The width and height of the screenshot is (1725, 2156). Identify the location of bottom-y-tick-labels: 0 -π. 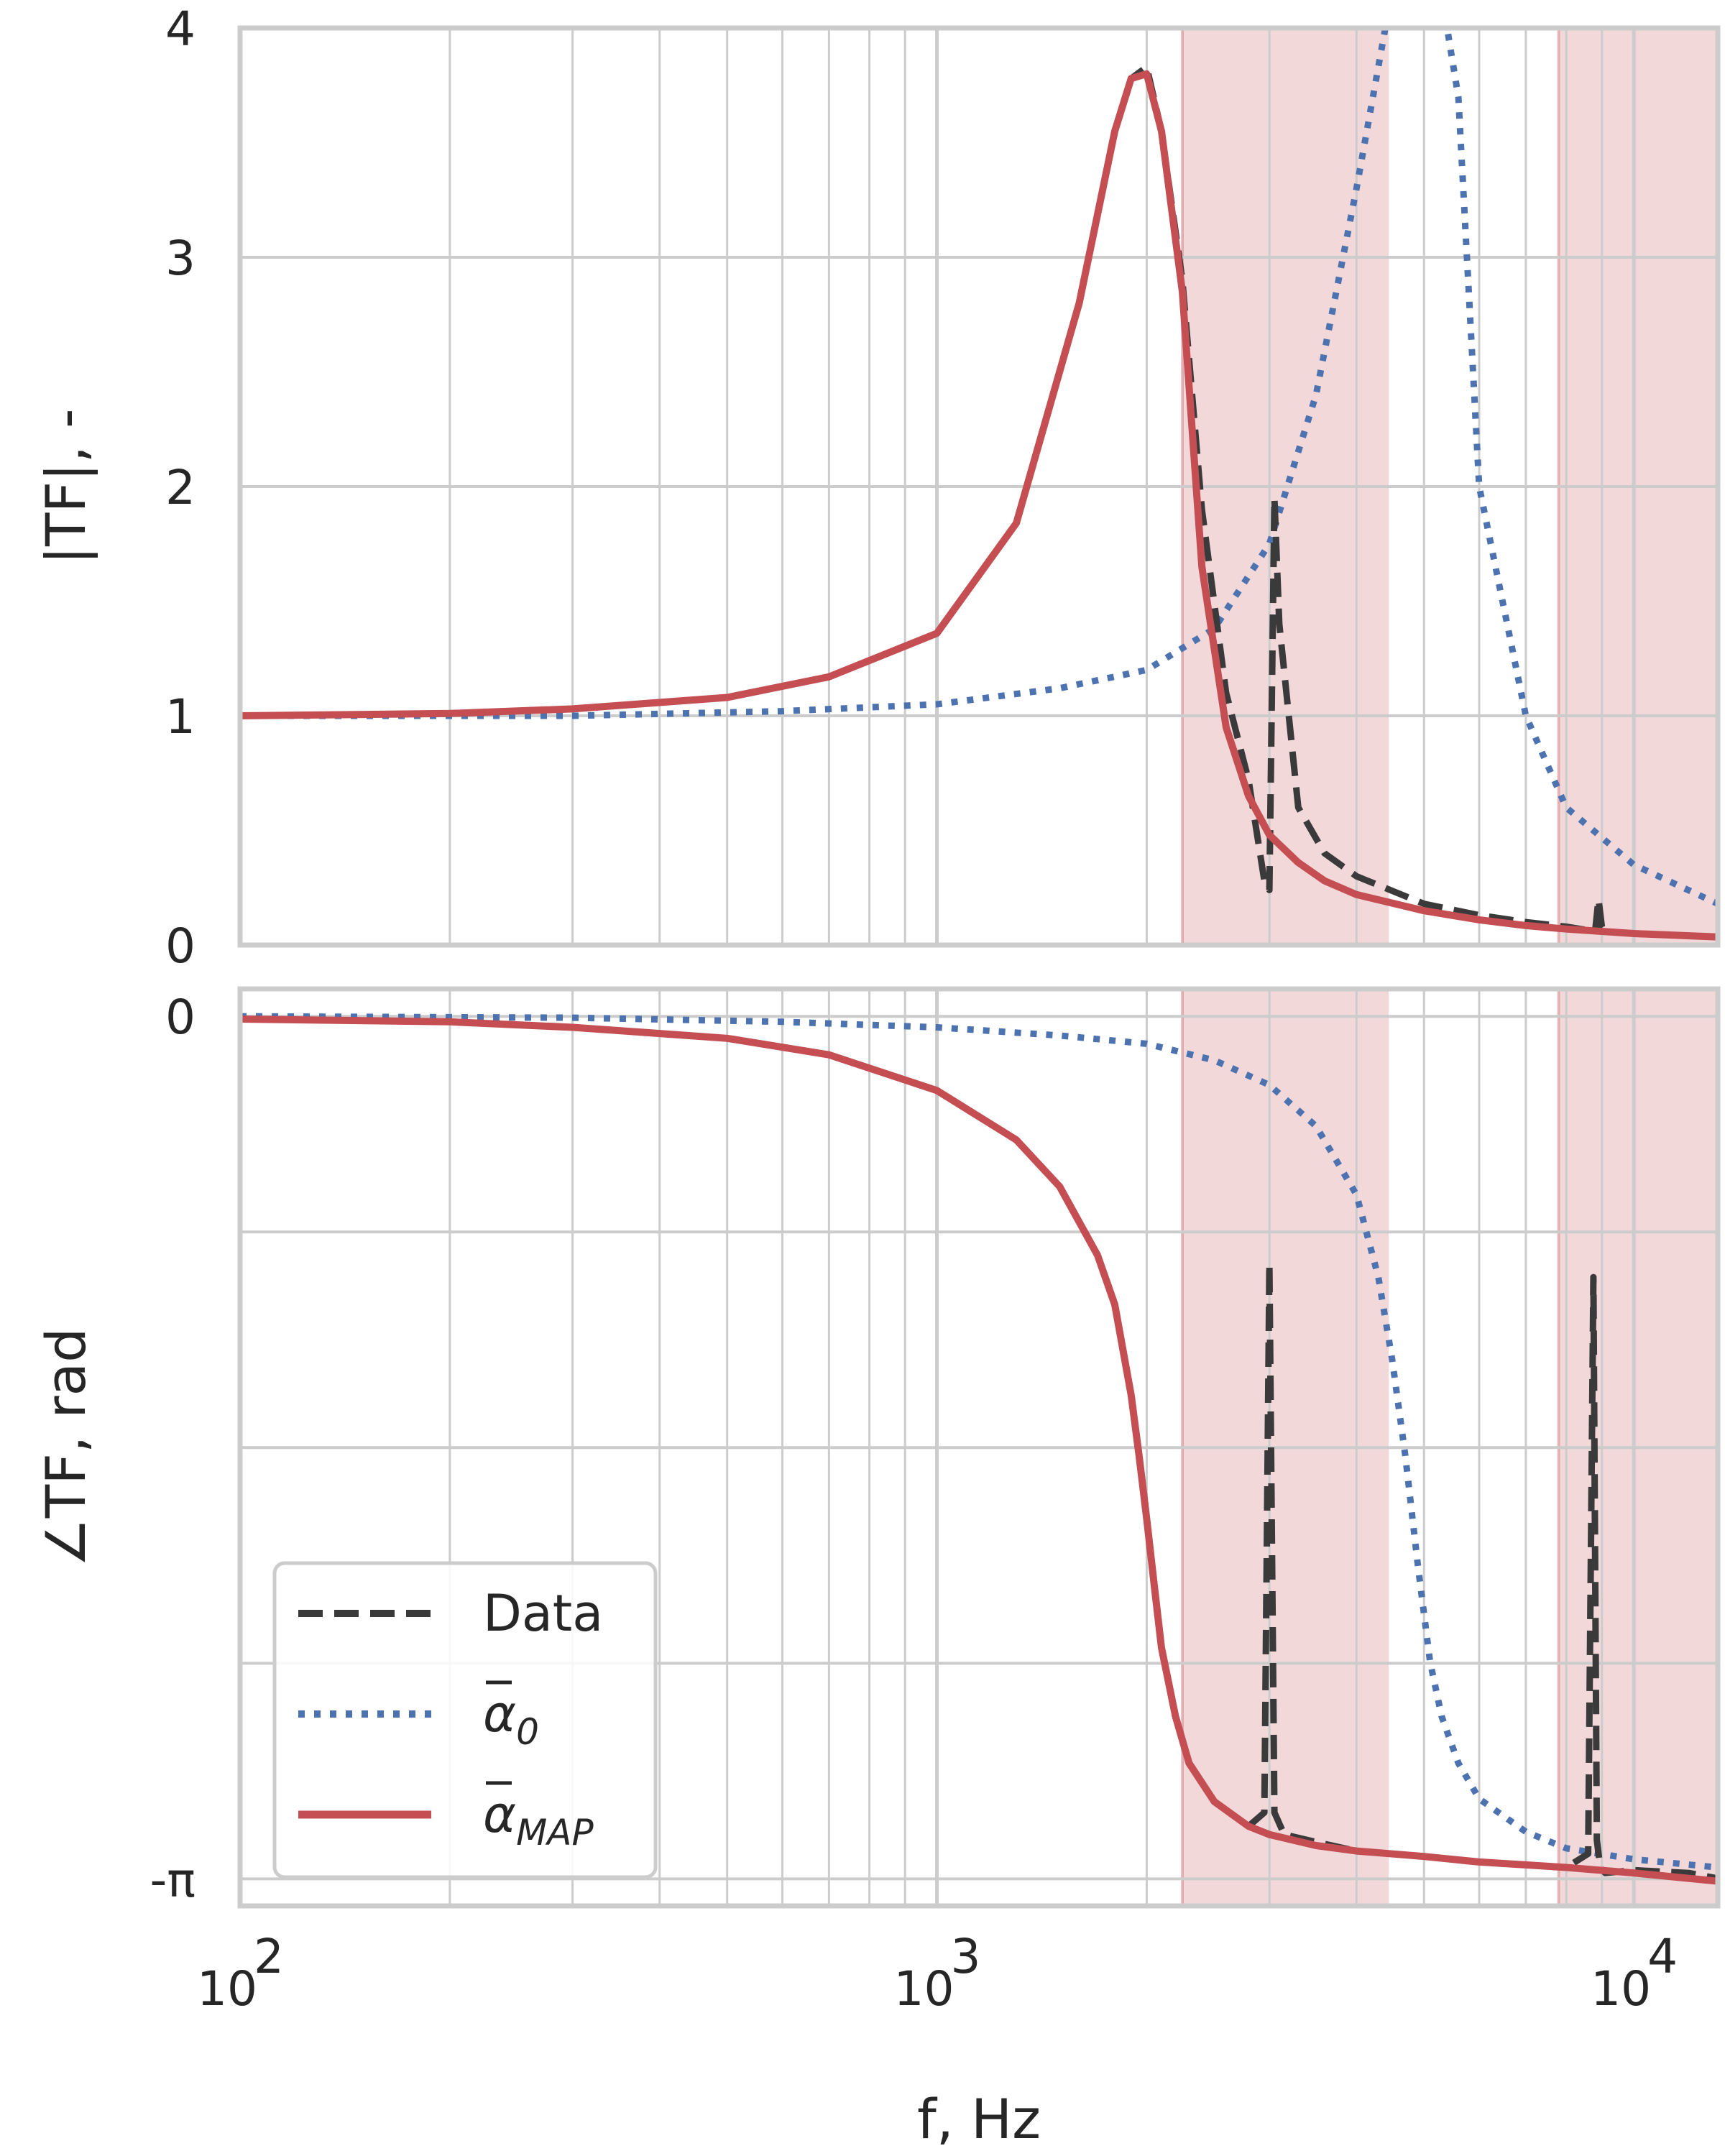
(173, 1449).